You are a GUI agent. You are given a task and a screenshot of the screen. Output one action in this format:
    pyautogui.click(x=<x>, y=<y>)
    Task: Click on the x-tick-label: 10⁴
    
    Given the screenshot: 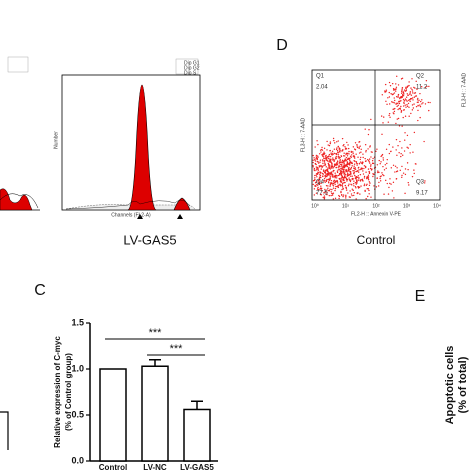 What is the action you would take?
    pyautogui.click(x=437, y=206)
    